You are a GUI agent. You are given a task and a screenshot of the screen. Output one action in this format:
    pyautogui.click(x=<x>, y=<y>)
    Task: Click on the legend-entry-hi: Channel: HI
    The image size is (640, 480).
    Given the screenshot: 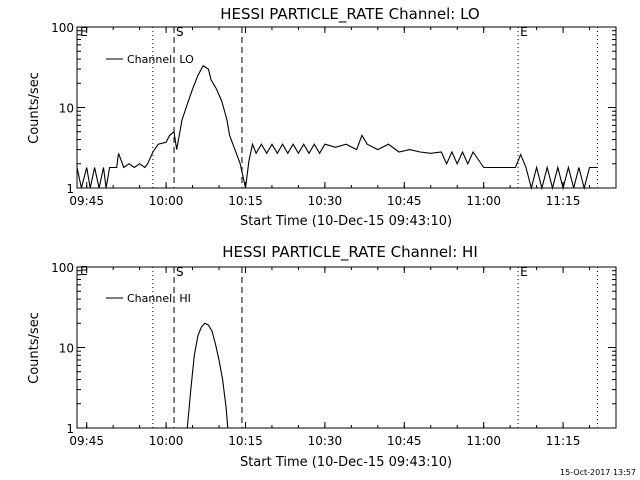 What is the action you would take?
    pyautogui.click(x=159, y=298)
    